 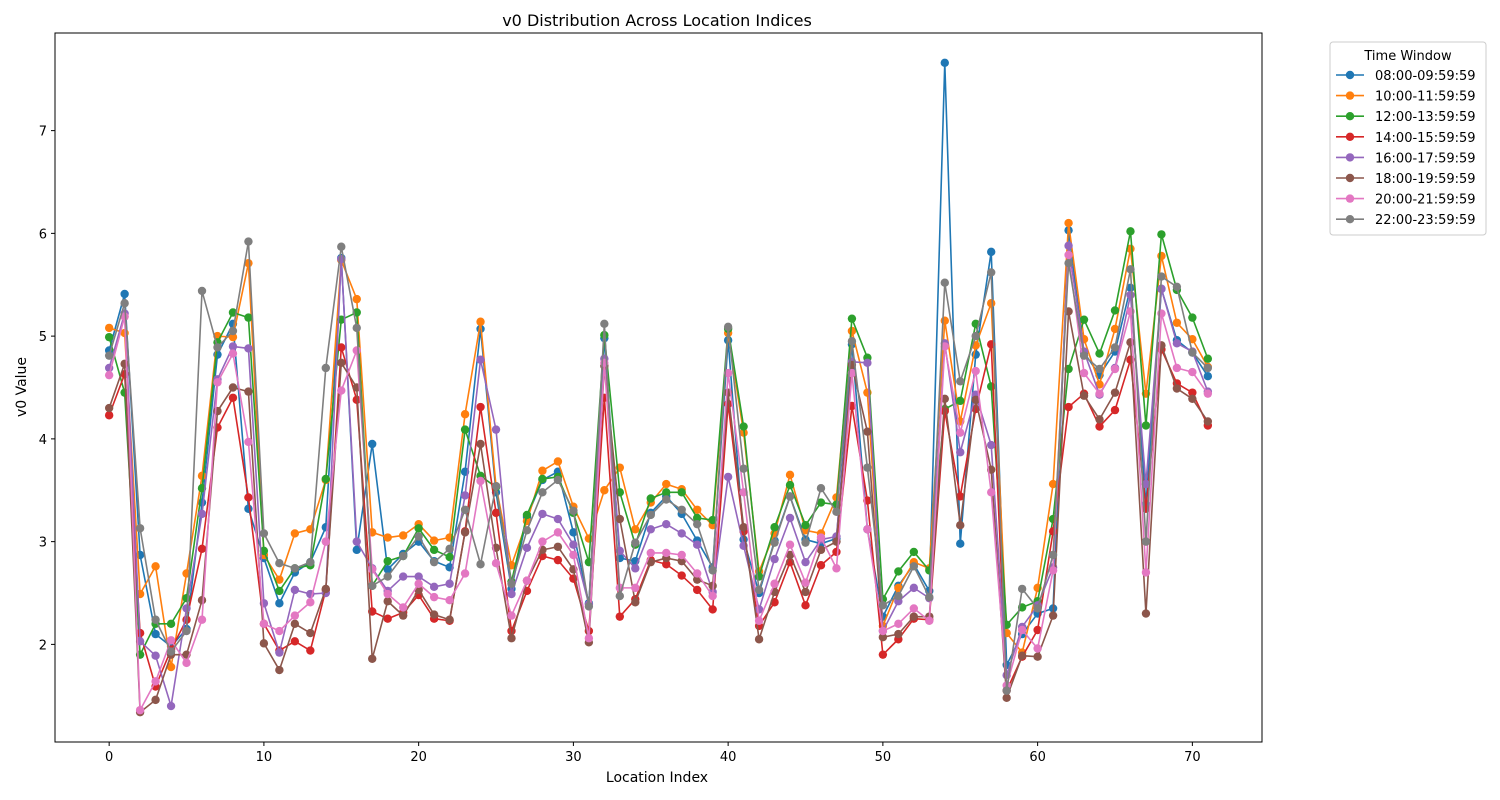 What do you see at coordinates (1350, 136) in the screenshot?
I see `legend-swatch-marker` at bounding box center [1350, 136].